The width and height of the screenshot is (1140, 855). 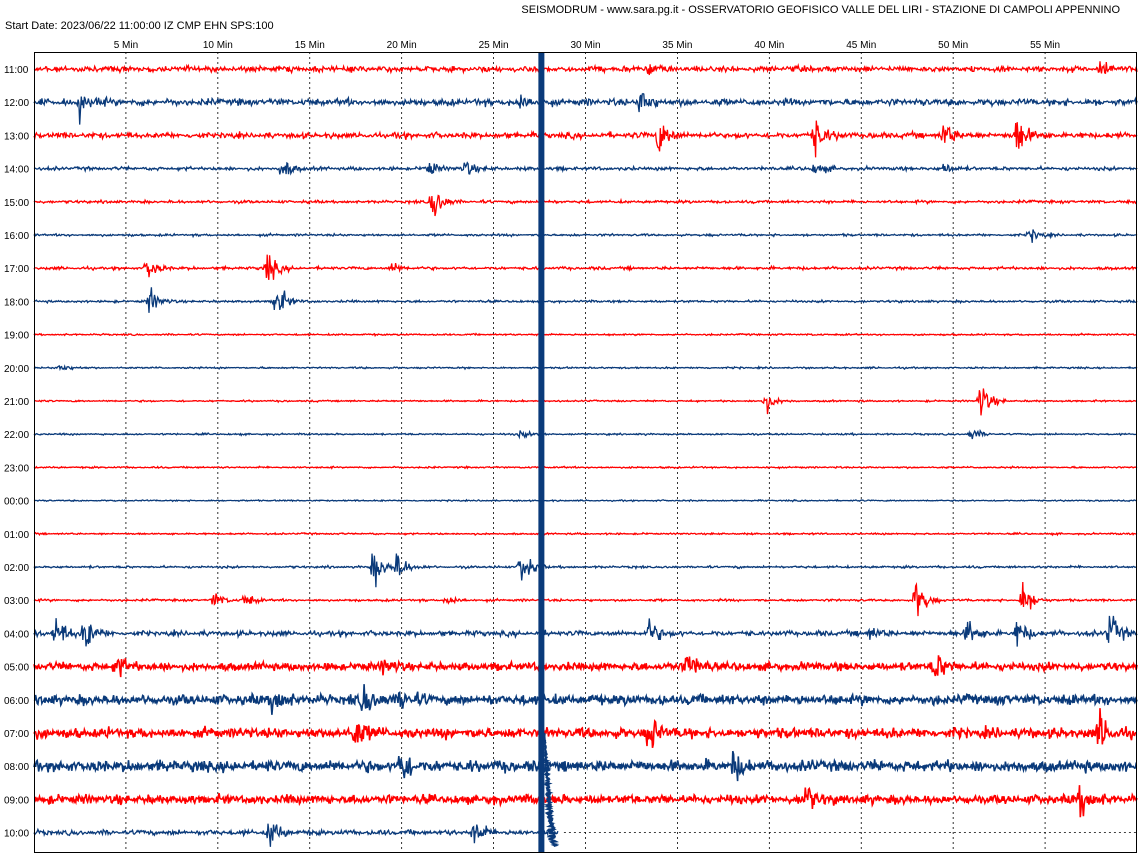 I want to click on minute-tick-label: 5 Min, so click(x=126, y=45).